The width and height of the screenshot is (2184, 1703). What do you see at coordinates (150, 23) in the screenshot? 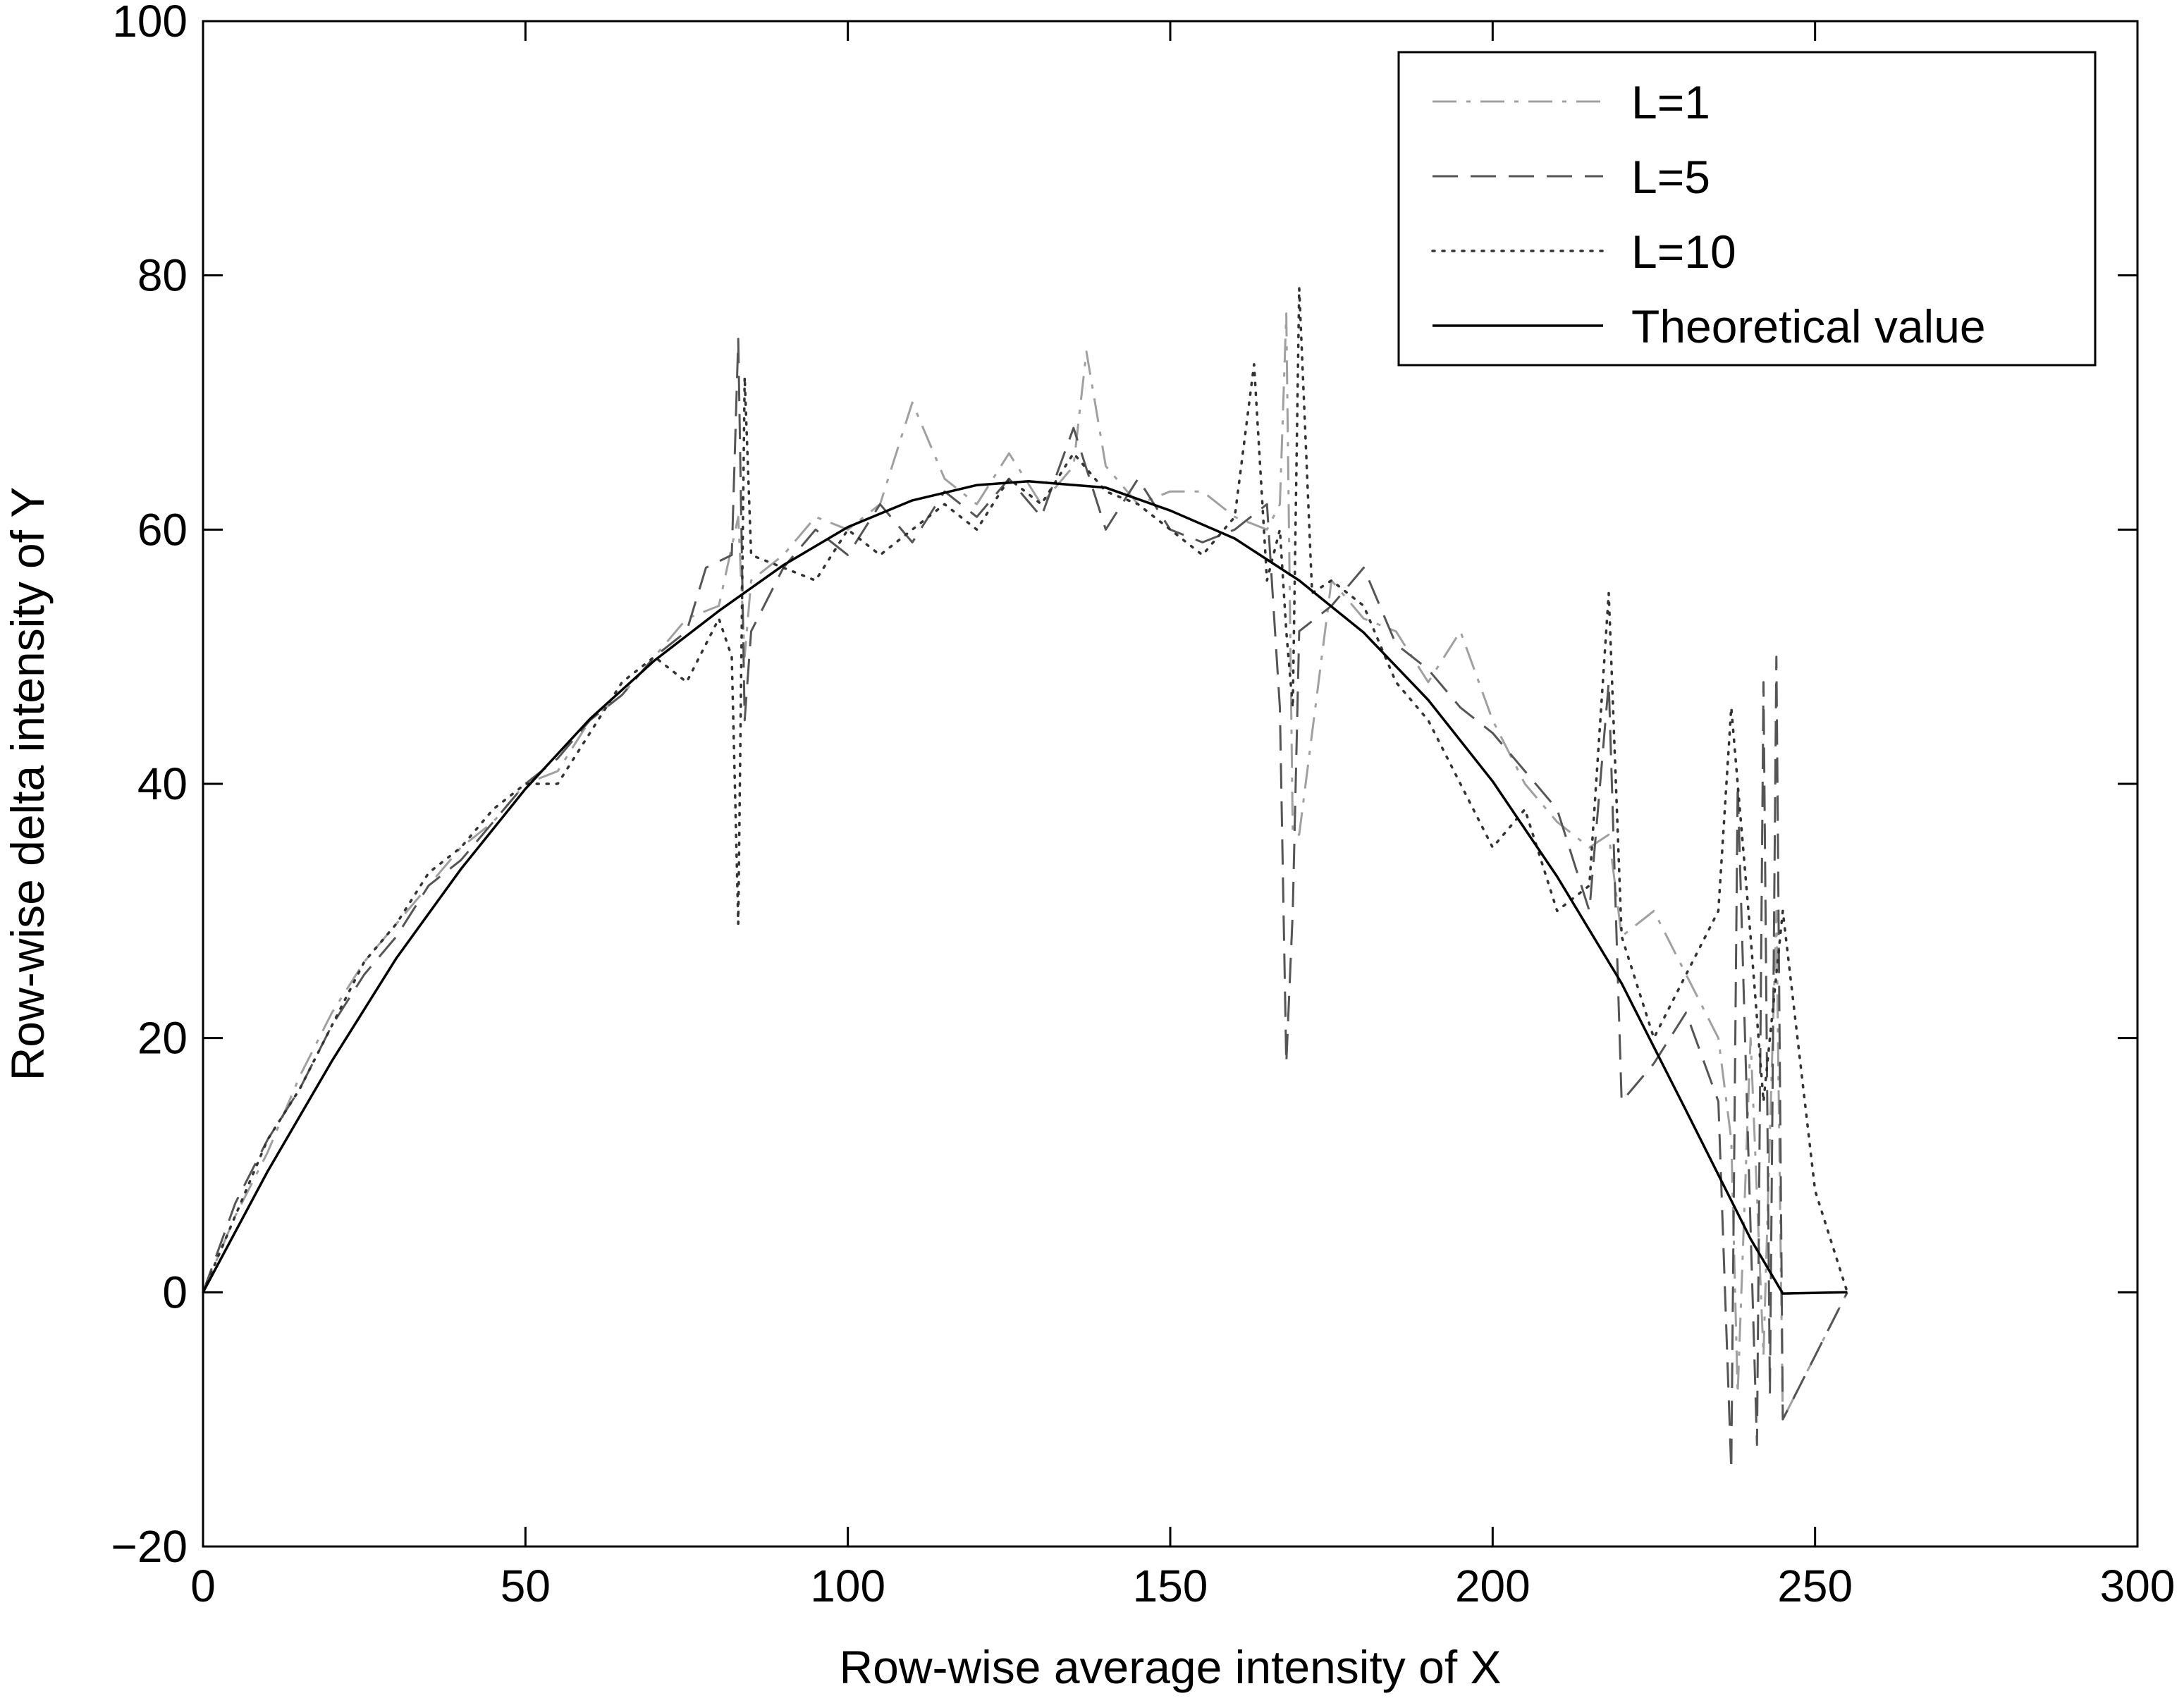
I see `y-tick-label: 100` at bounding box center [150, 23].